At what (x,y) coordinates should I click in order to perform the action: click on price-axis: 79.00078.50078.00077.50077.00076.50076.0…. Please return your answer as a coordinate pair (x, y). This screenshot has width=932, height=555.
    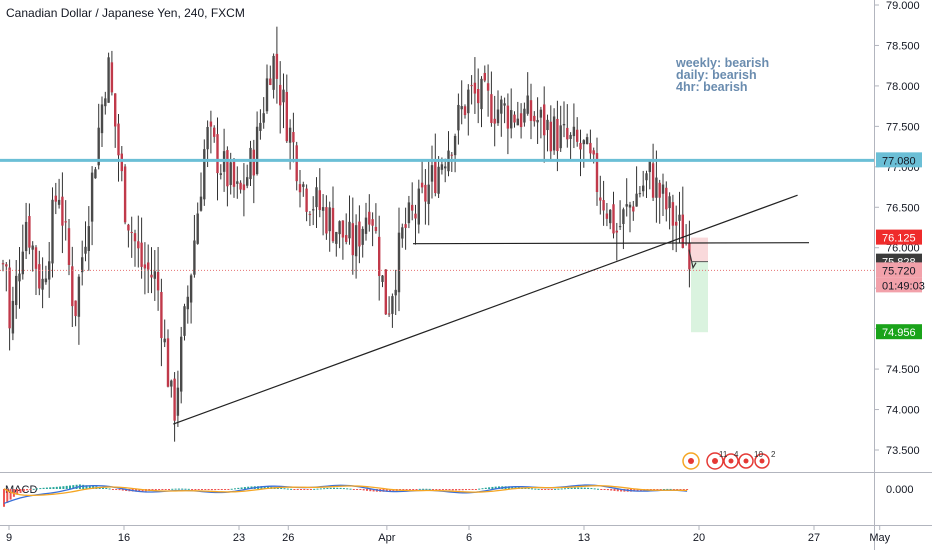
    Looking at the image, I should click on (897, 228).